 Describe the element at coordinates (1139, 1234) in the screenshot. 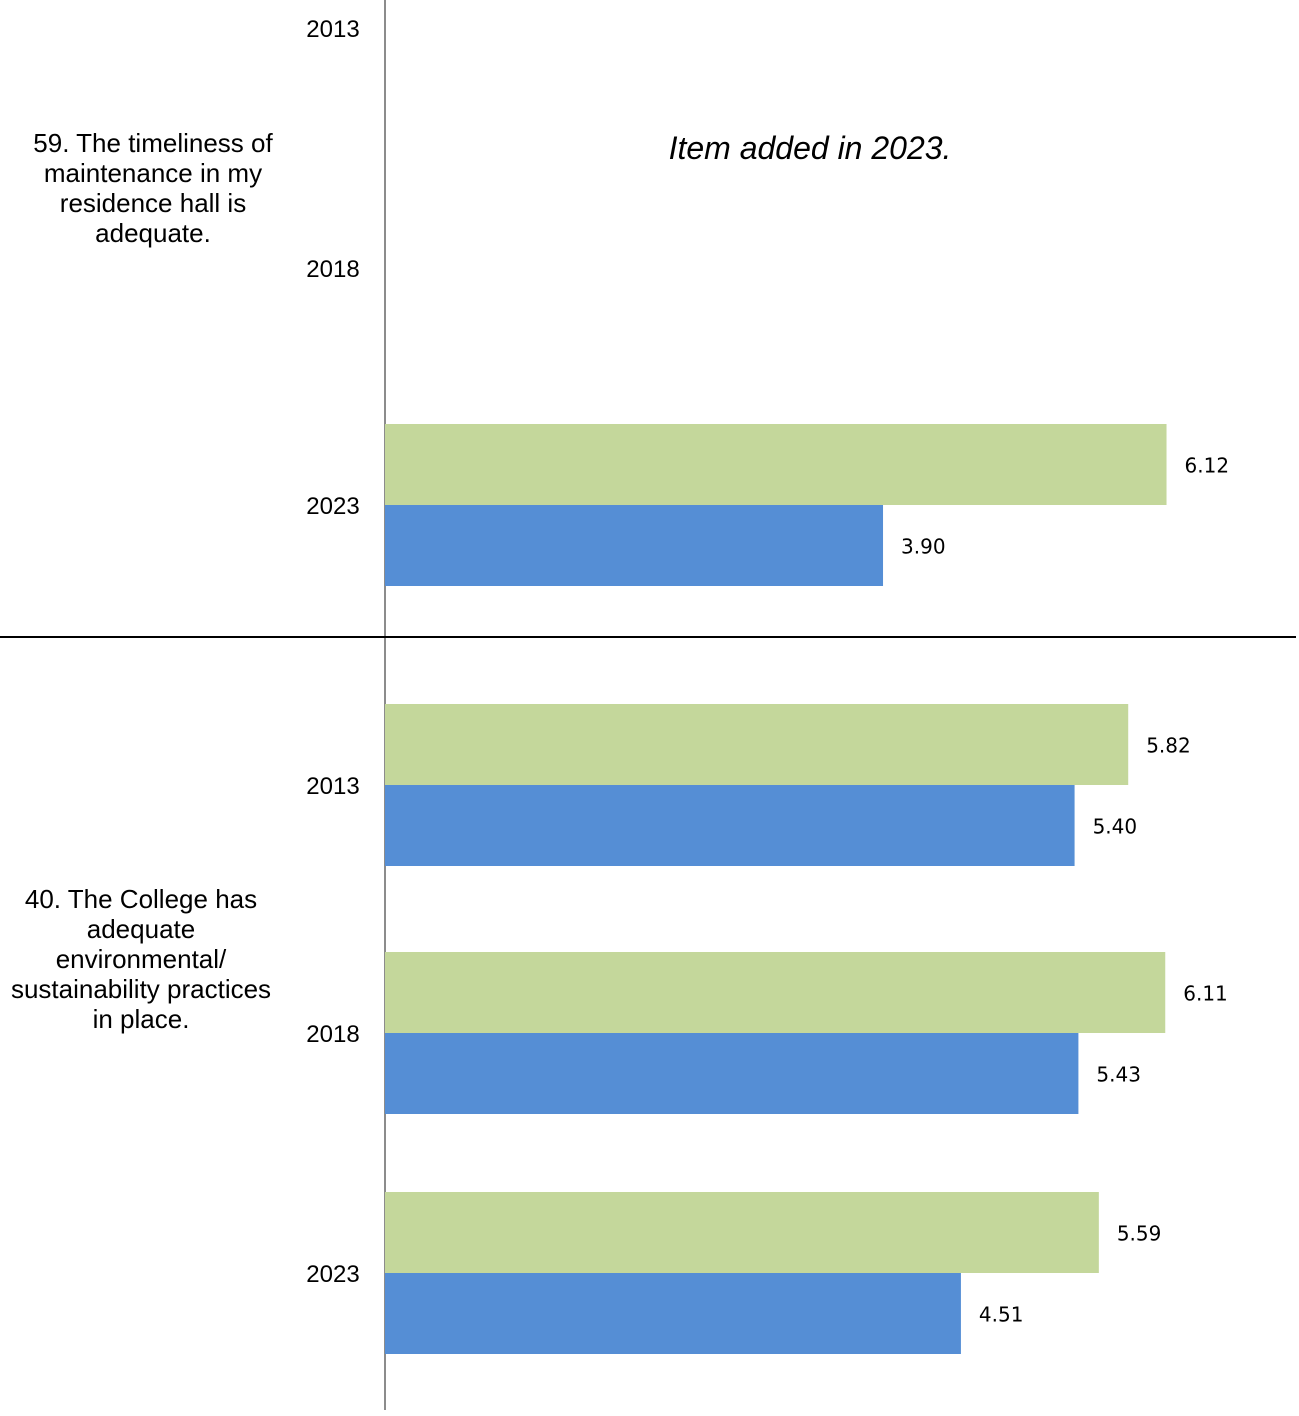

I see `data-label-2023-series-1: 5.59` at that location.